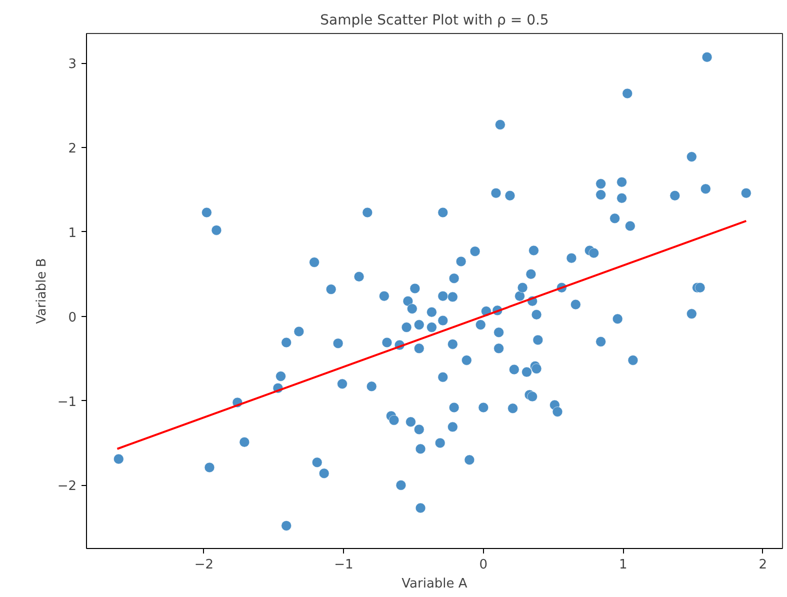 The height and width of the screenshot is (597, 787). Describe the element at coordinates (763, 565) in the screenshot. I see `x-tick-label: 2` at that location.